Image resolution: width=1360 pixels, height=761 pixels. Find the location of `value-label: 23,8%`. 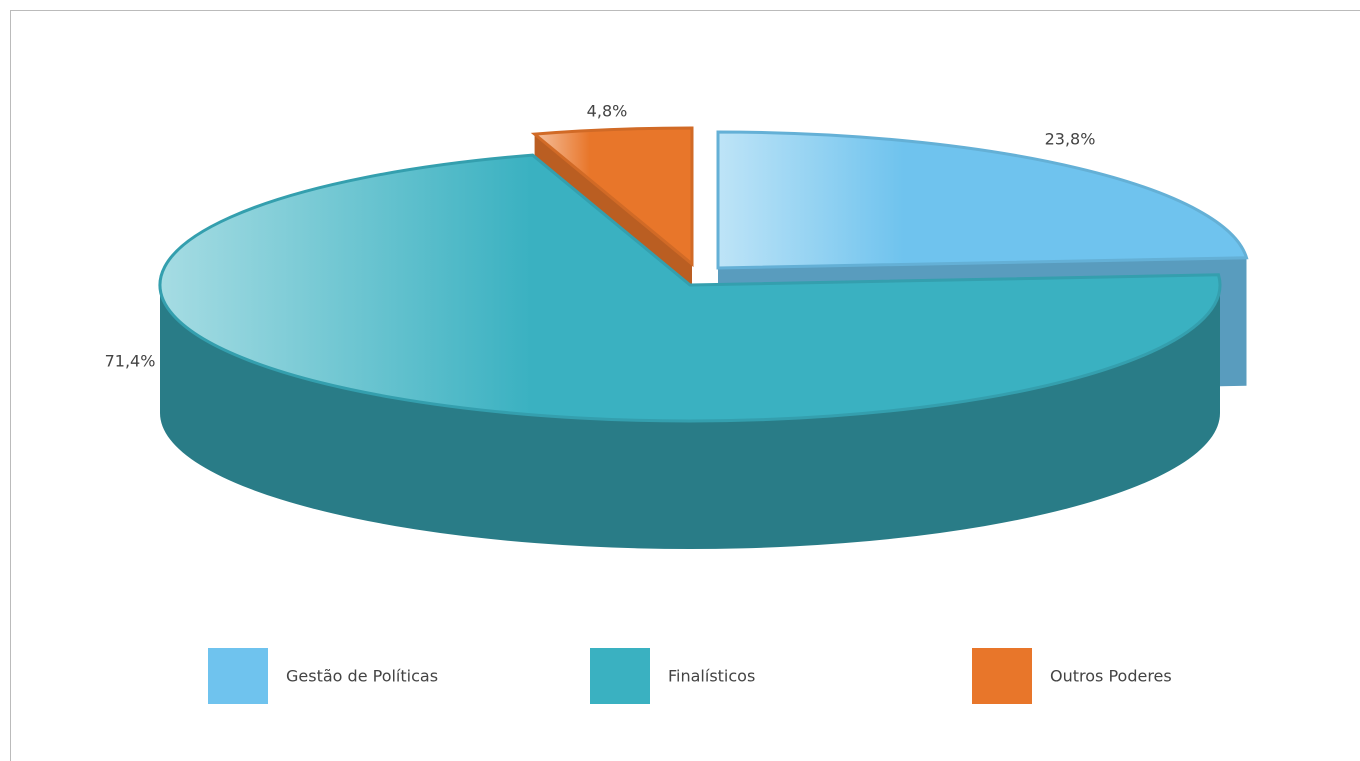

value-label: 23,8% is located at coordinates (1070, 139).